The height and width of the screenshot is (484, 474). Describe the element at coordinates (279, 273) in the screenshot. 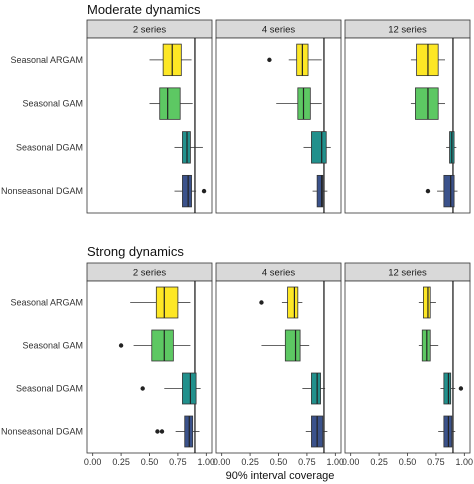

I see `strip-label-strong-4-series: 4 series` at that location.